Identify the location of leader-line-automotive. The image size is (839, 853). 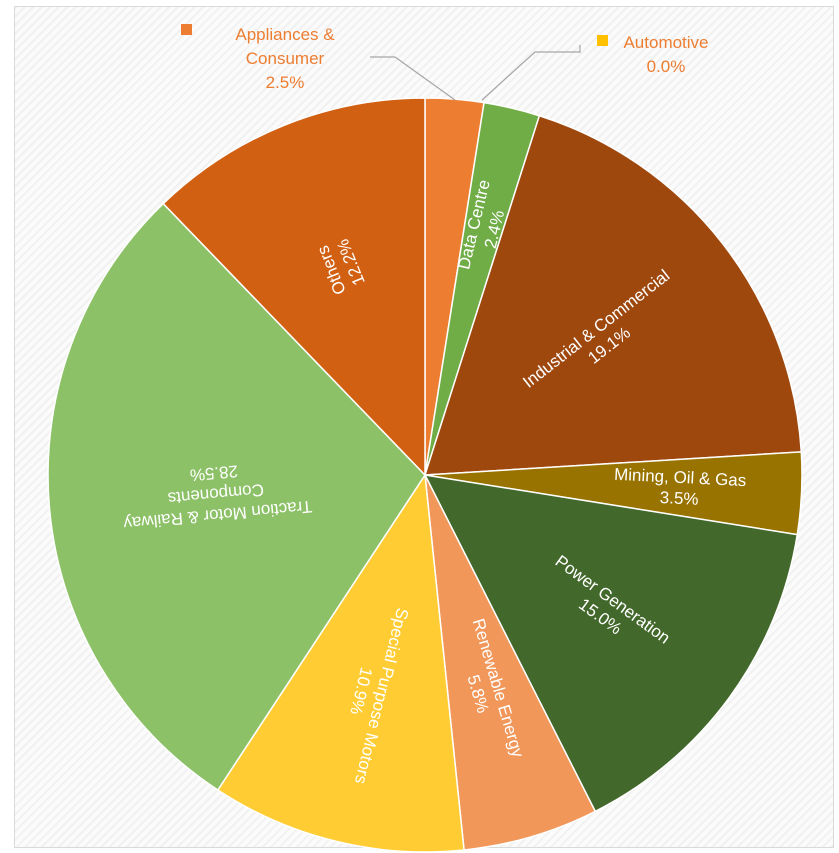
(531, 73).